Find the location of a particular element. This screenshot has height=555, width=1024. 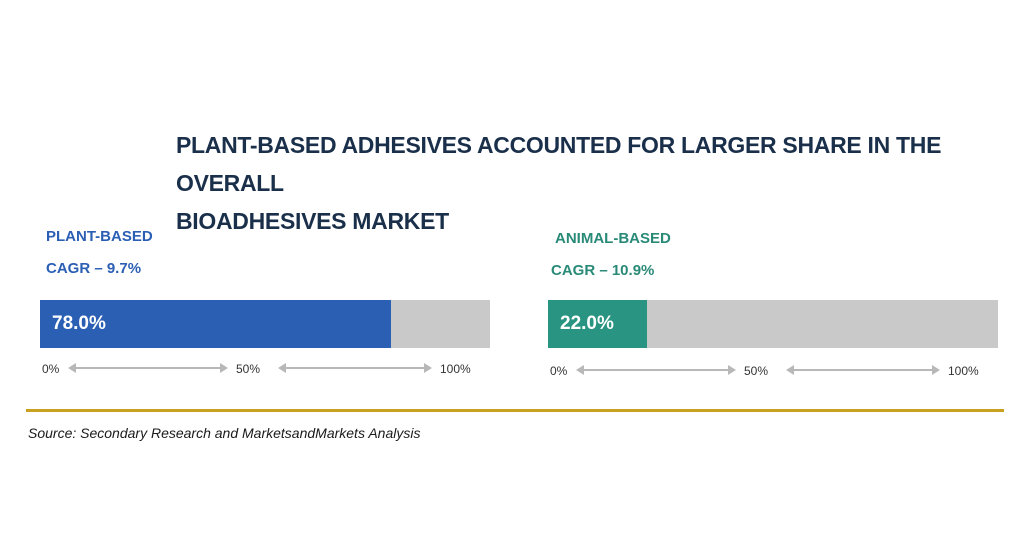

animal-based-scale: 0% 50% 100% is located at coordinates (773, 371).